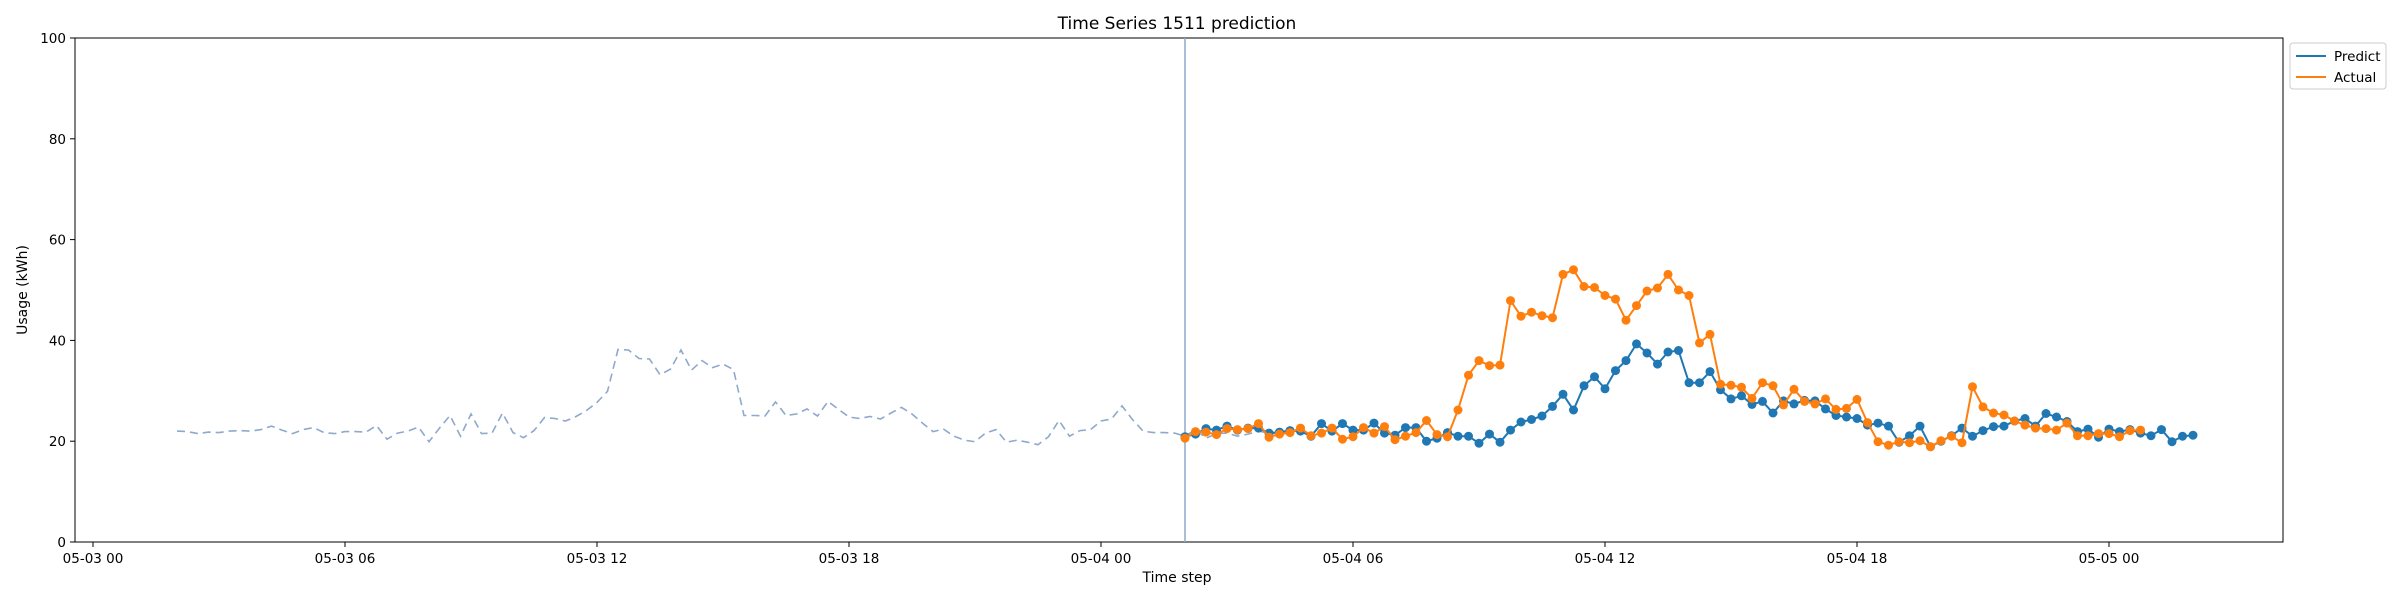 Image resolution: width=2400 pixels, height=600 pixels. I want to click on y-tick-label: 80, so click(57, 140).